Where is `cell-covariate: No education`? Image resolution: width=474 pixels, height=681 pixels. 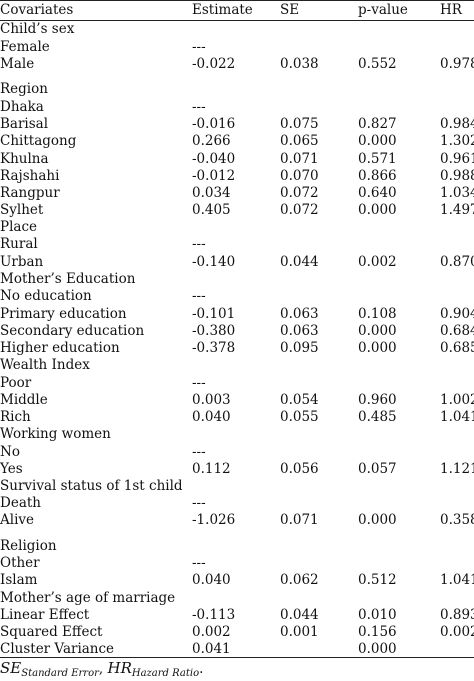
cell-covariate: No education is located at coordinates (46, 296).